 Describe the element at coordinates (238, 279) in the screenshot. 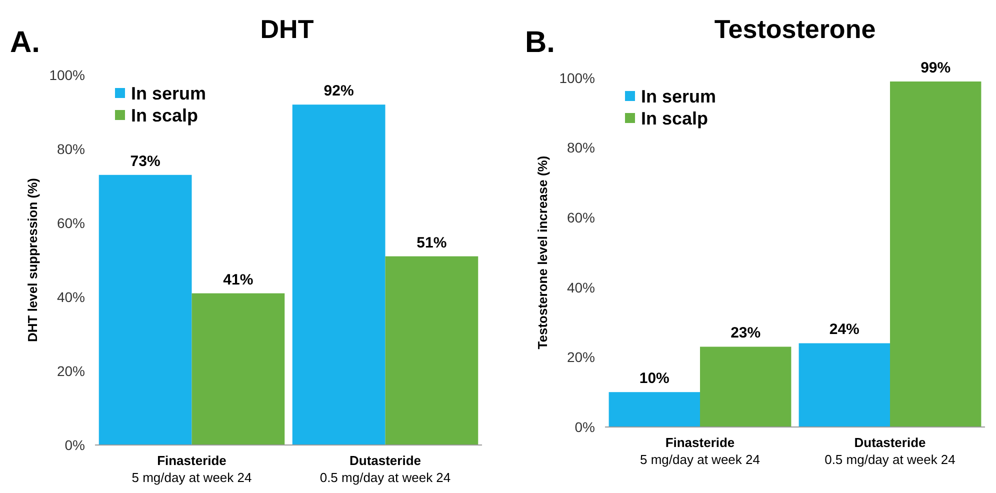

I see `data-label: 41%` at that location.